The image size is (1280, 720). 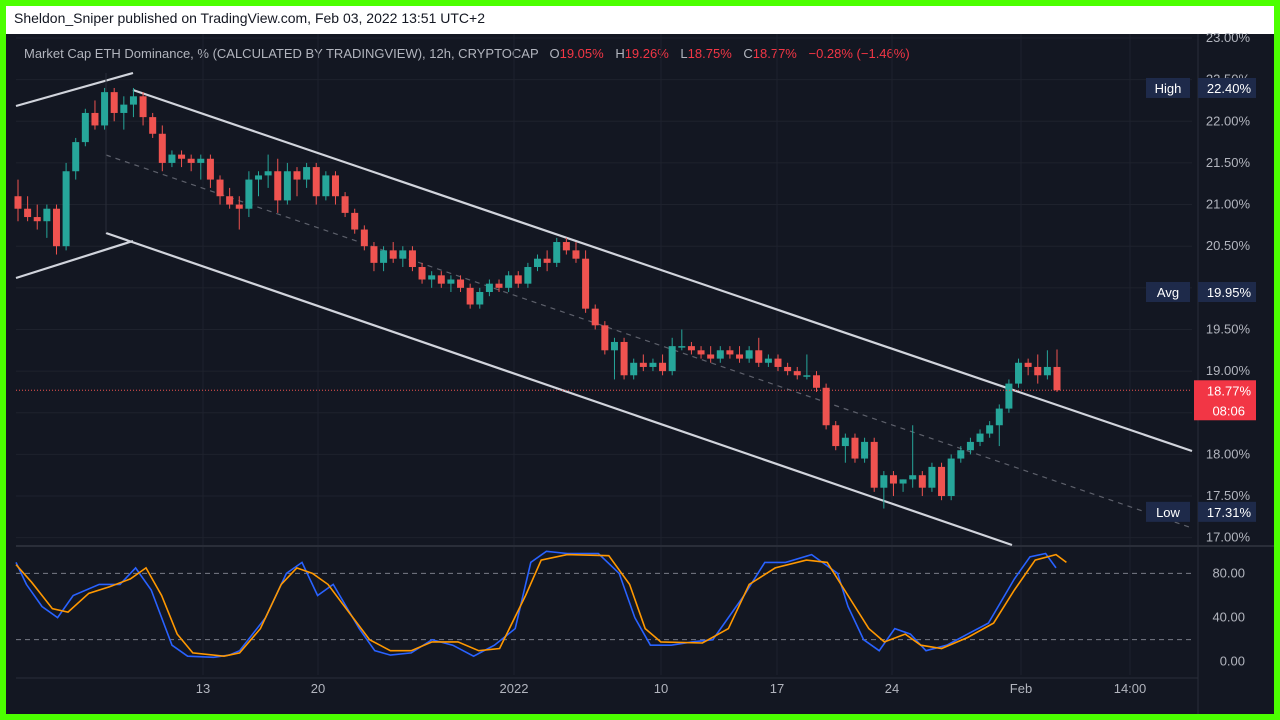 What do you see at coordinates (1168, 292) in the screenshot?
I see `avg-label-box` at bounding box center [1168, 292].